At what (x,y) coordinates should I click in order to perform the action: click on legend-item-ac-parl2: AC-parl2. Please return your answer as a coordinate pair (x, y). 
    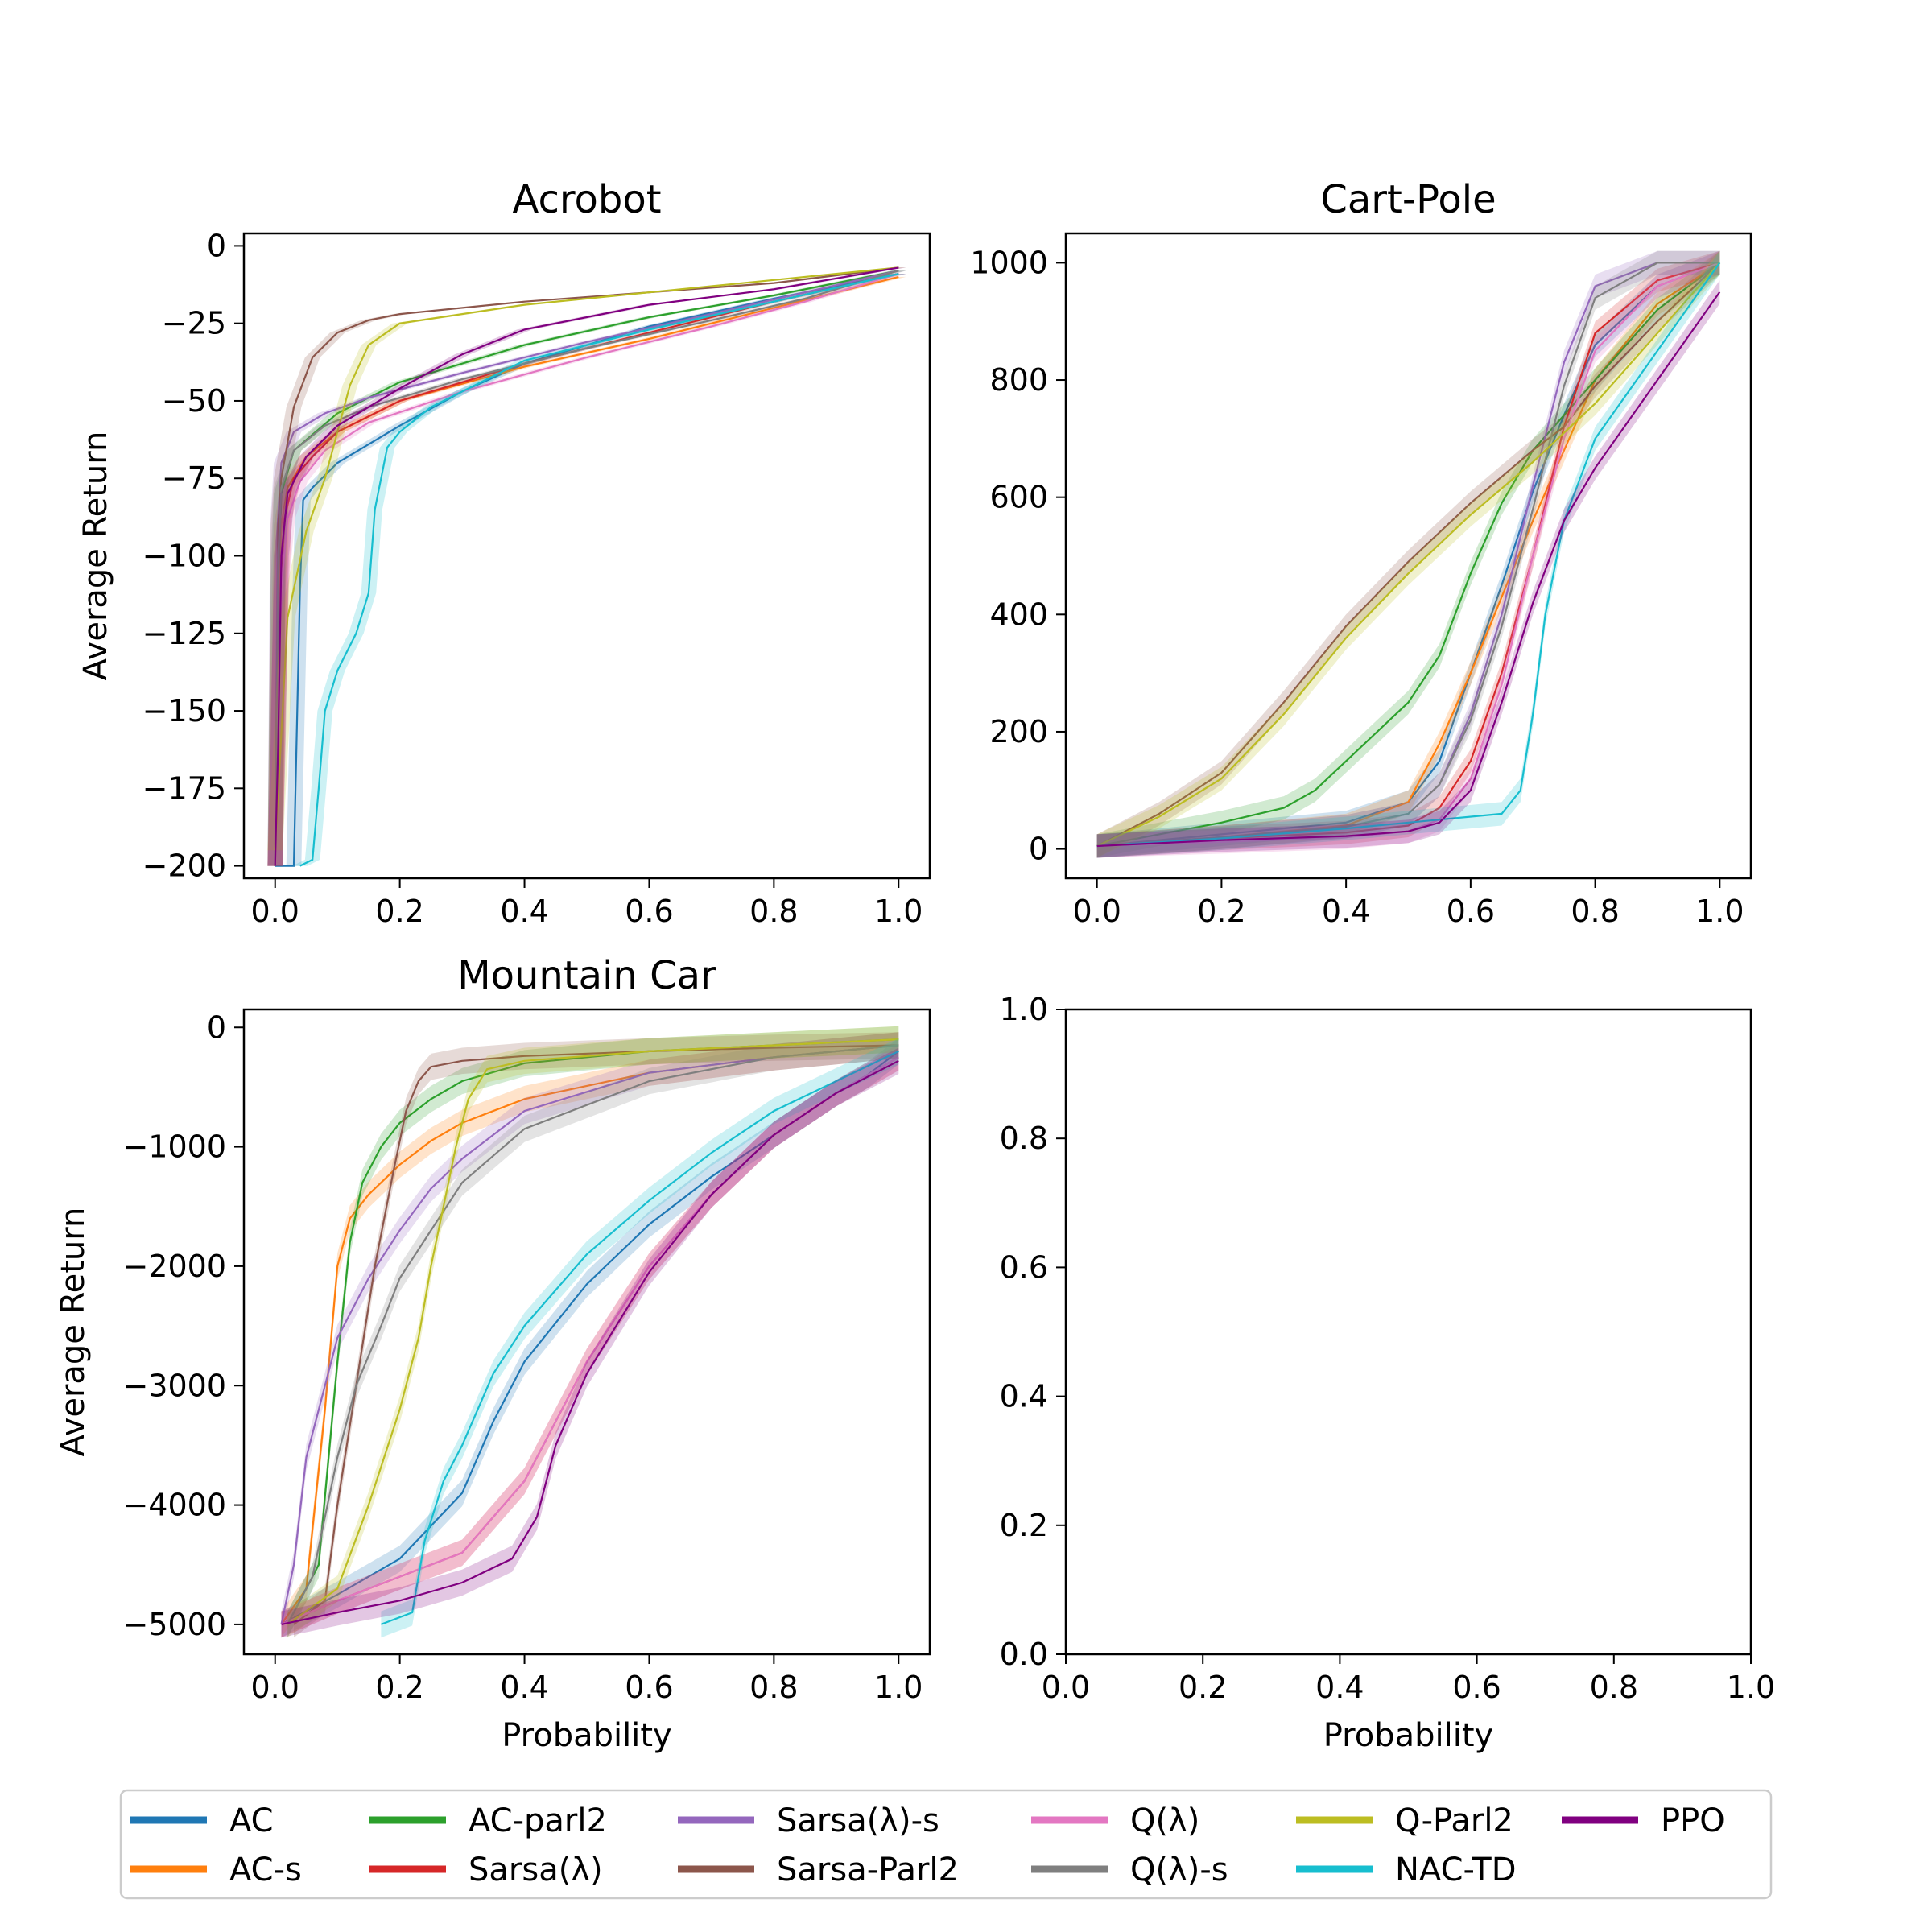
    Looking at the image, I should click on (488, 1820).